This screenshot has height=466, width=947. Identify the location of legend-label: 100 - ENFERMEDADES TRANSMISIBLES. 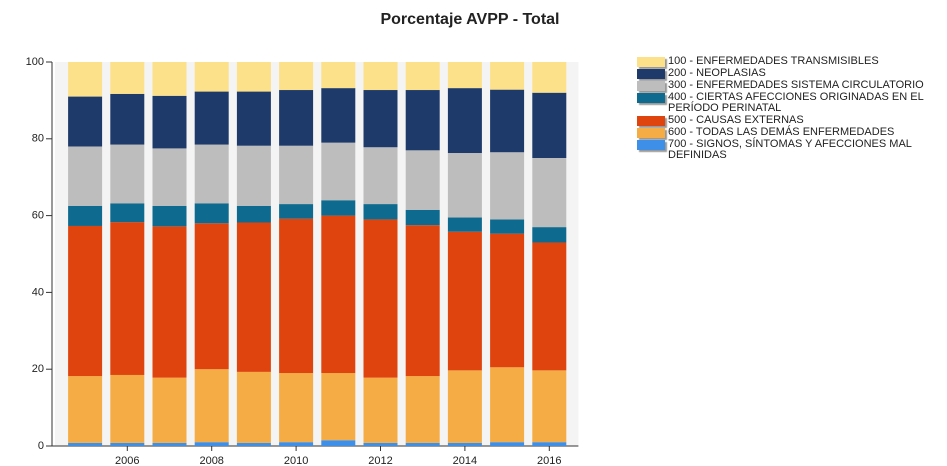
(773, 61).